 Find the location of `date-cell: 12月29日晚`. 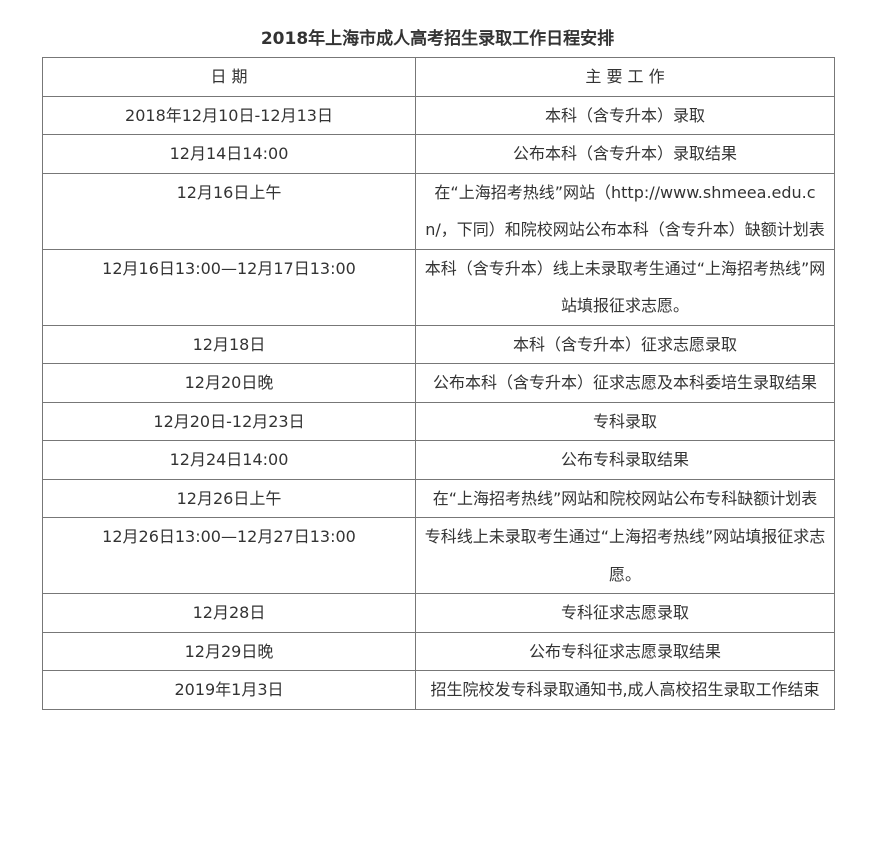

date-cell: 12月29日晚 is located at coordinates (229, 651).